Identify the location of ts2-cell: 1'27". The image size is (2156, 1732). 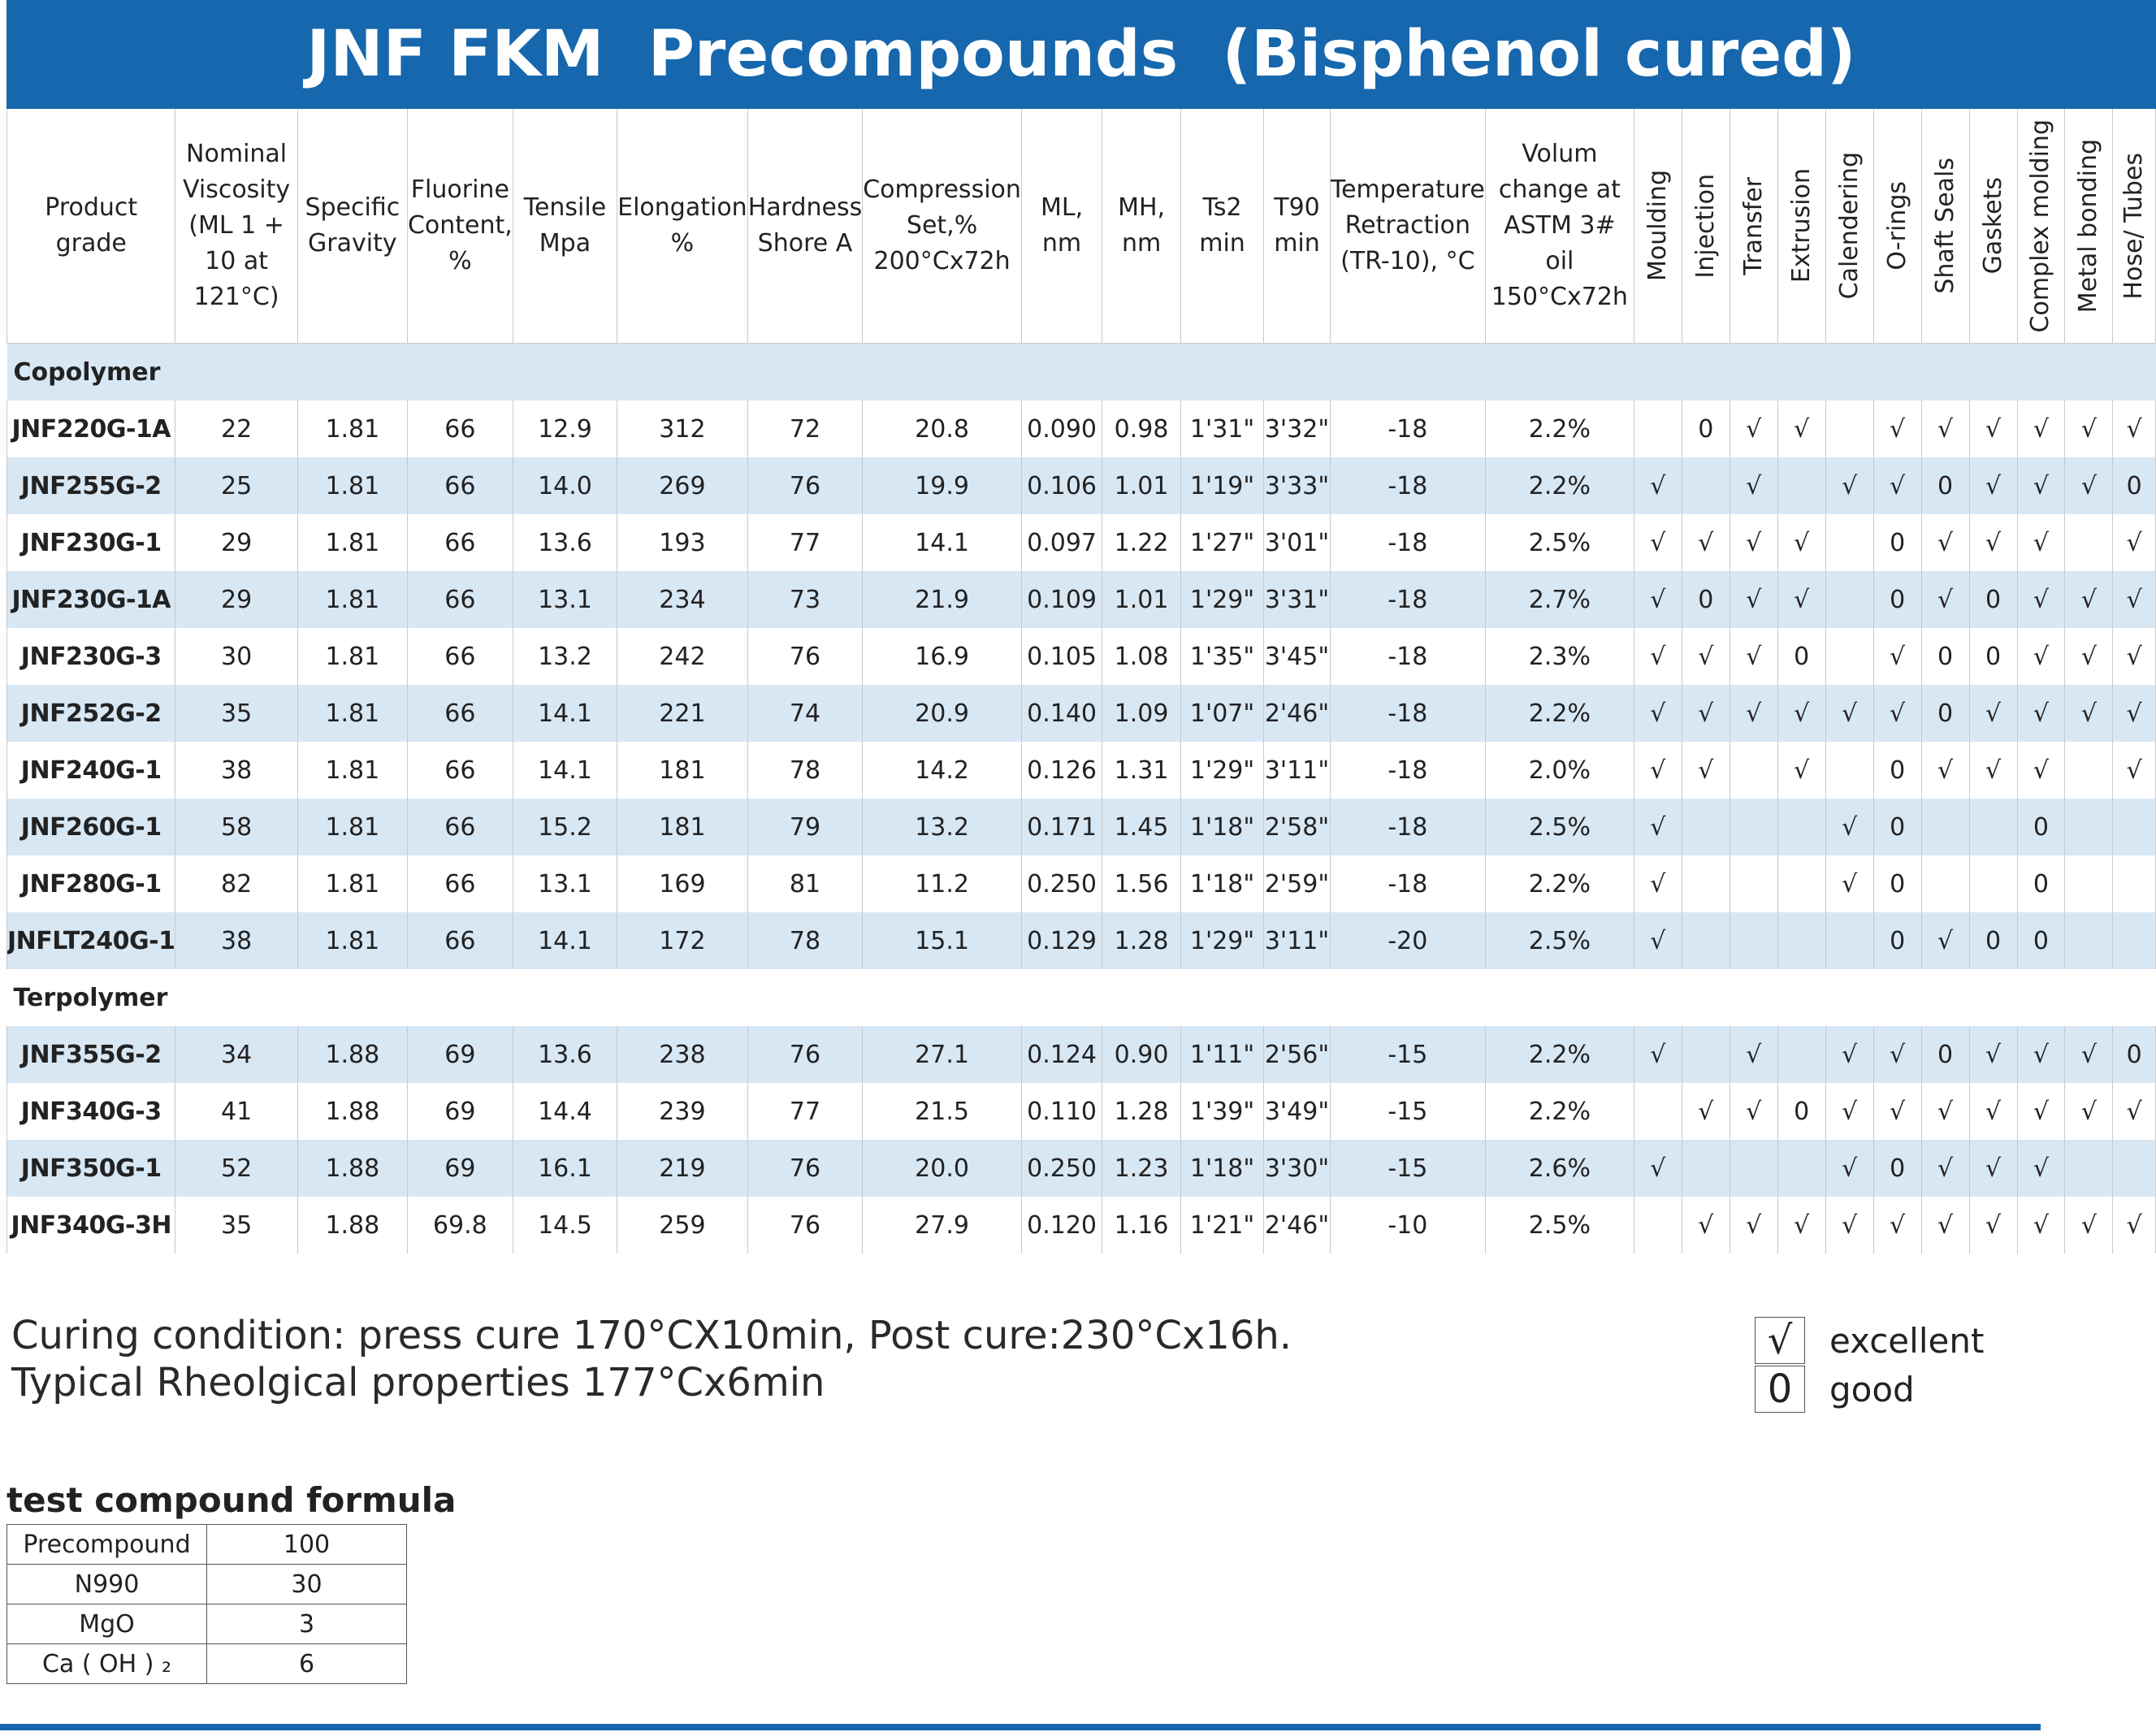
(1223, 542).